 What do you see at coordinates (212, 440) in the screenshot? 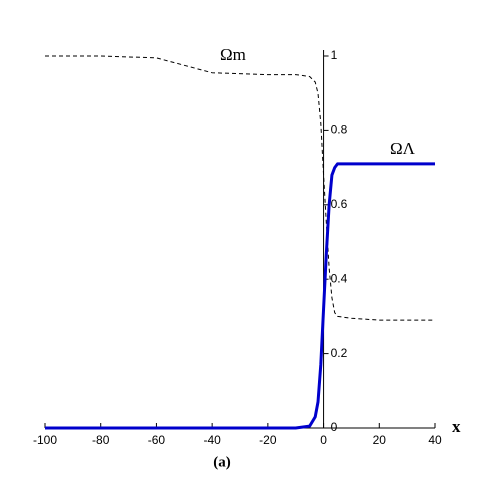
I see `x-tick-label: -40` at bounding box center [212, 440].